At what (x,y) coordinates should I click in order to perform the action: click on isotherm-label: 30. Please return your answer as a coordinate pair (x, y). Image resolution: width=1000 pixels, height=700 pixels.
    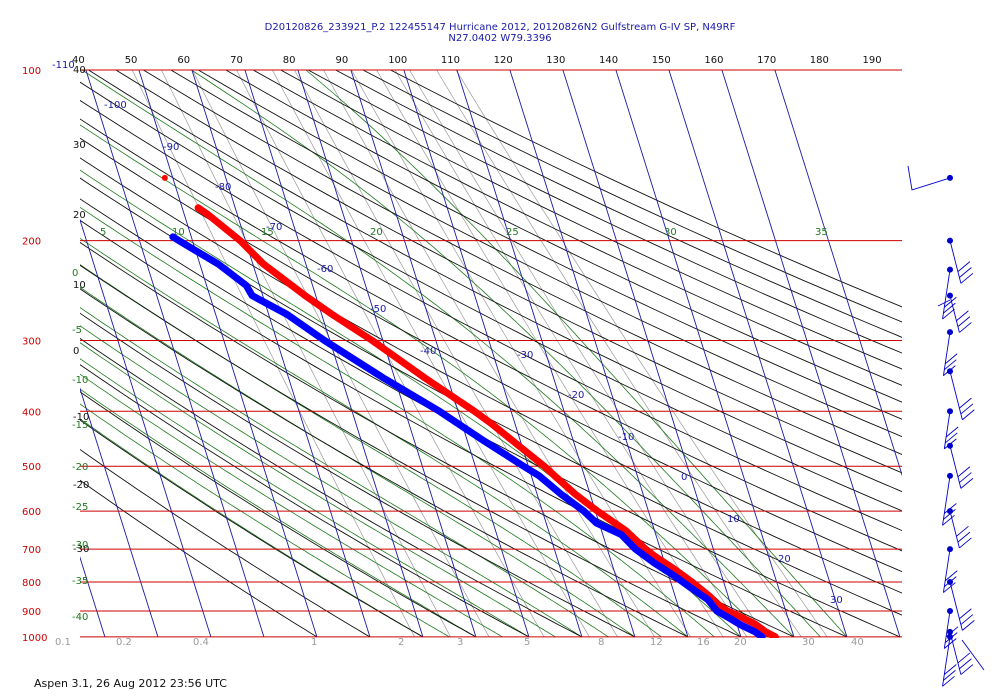
    Looking at the image, I should click on (836, 600).